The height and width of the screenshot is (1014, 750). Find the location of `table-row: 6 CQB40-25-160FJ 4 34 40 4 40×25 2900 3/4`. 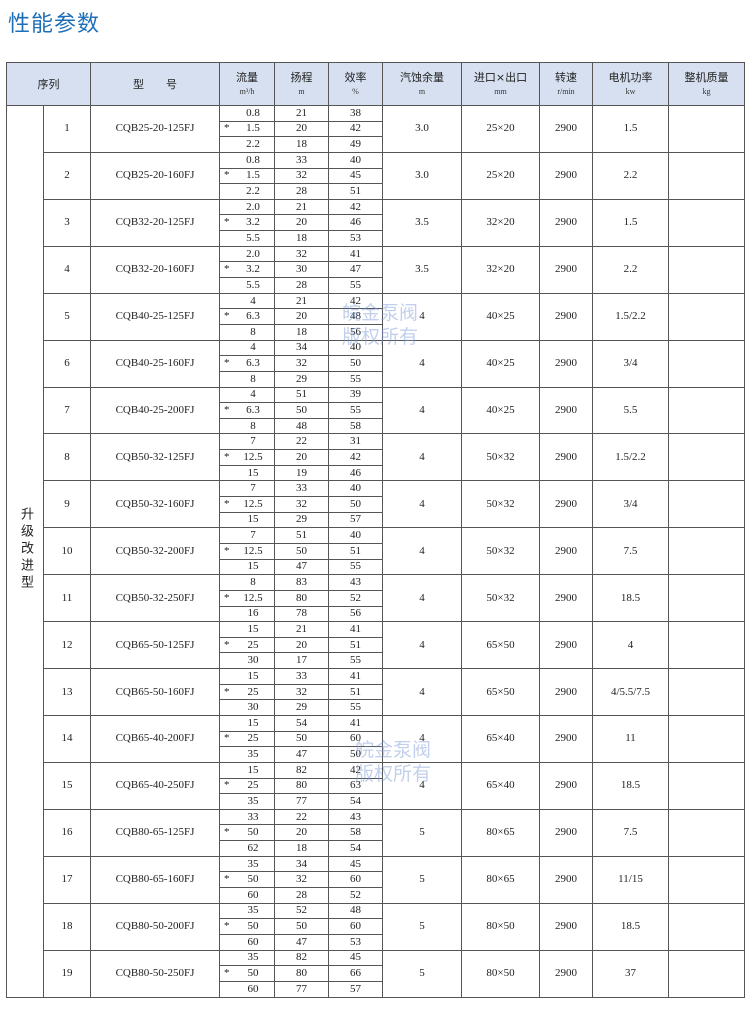

table-row: 6 CQB40-25-160FJ 4 34 40 4 40×25 2900 3/4 is located at coordinates (376, 363).